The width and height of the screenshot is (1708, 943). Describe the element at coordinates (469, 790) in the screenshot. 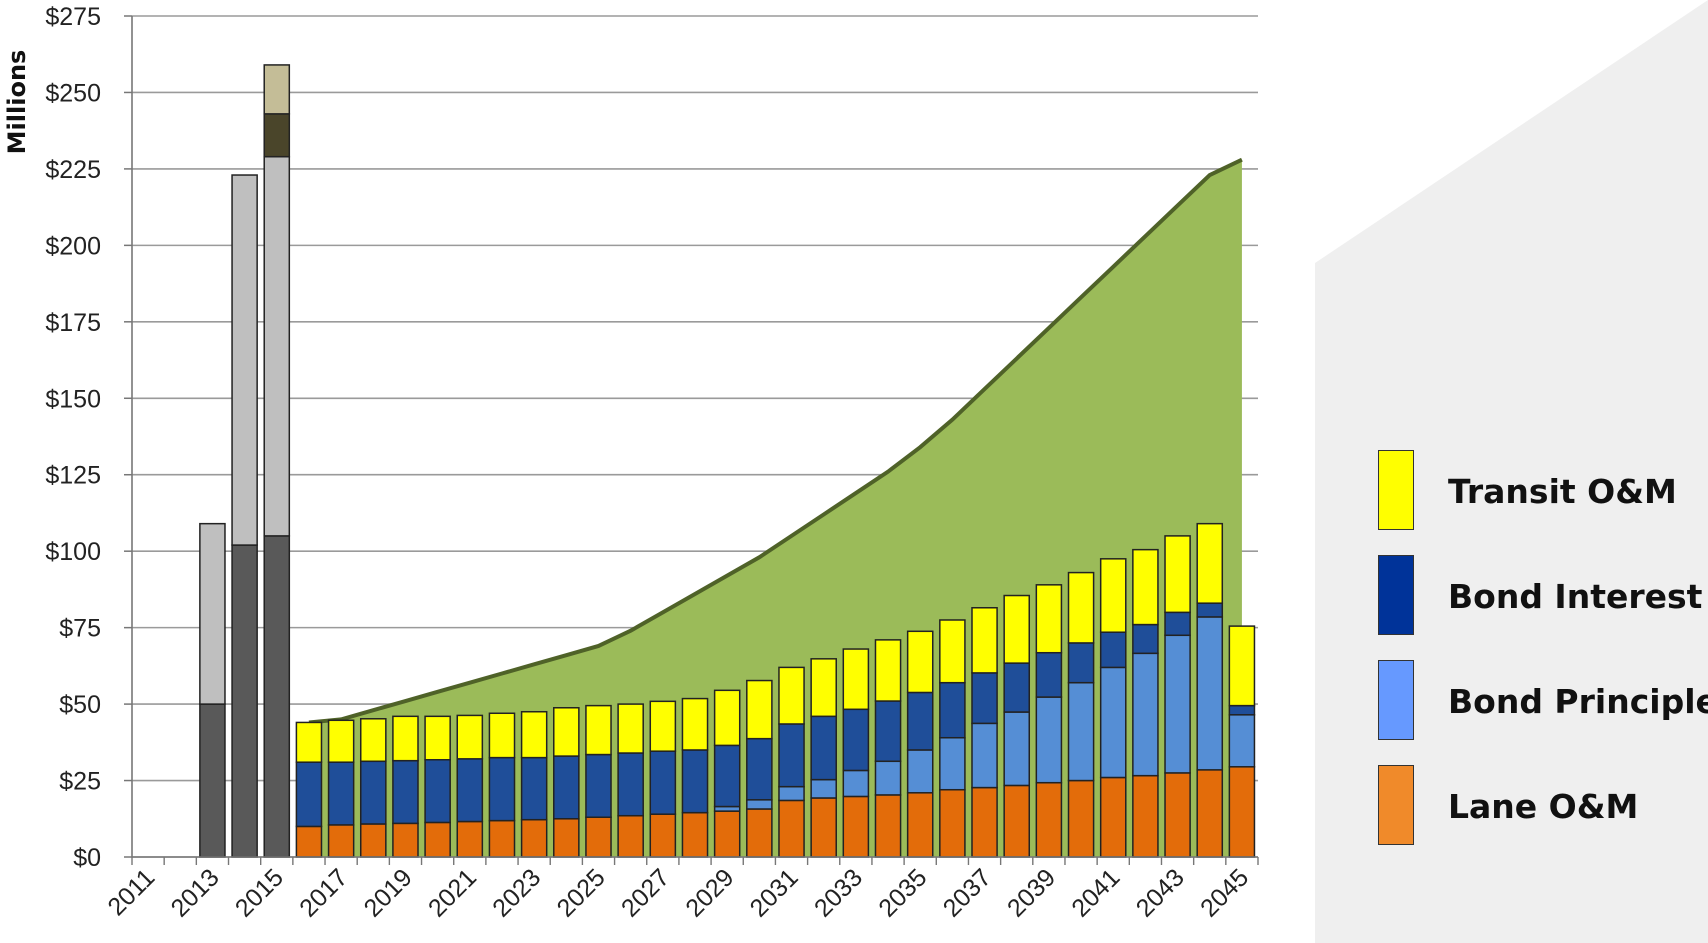

I see `bar-bond_interest-2021` at that location.